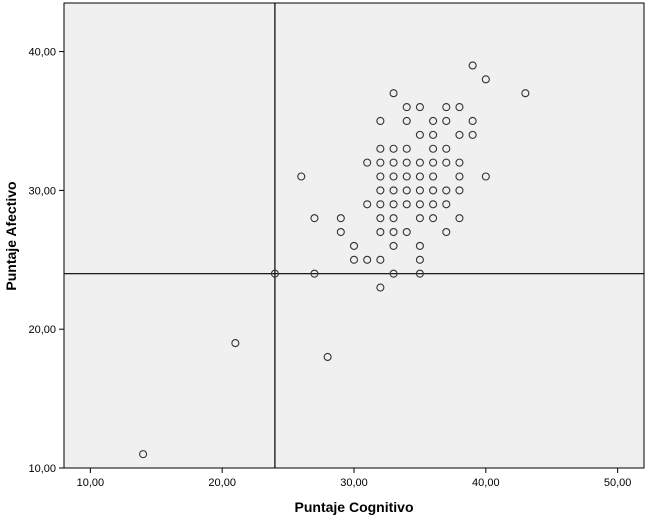  What do you see at coordinates (354, 483) in the screenshot?
I see `x-tick-label: 30,00` at bounding box center [354, 483].